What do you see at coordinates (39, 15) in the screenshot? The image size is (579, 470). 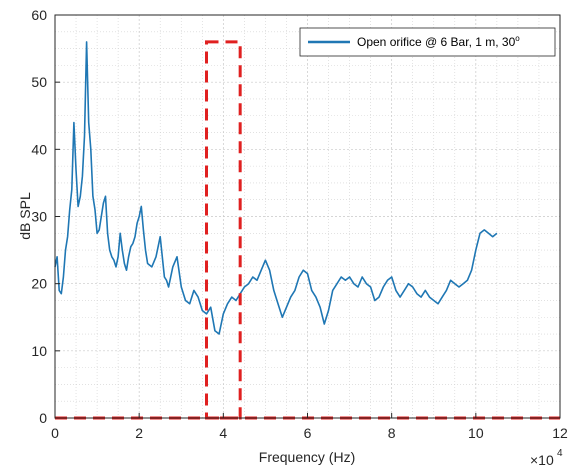 I see `y-tick-label: 60` at bounding box center [39, 15].